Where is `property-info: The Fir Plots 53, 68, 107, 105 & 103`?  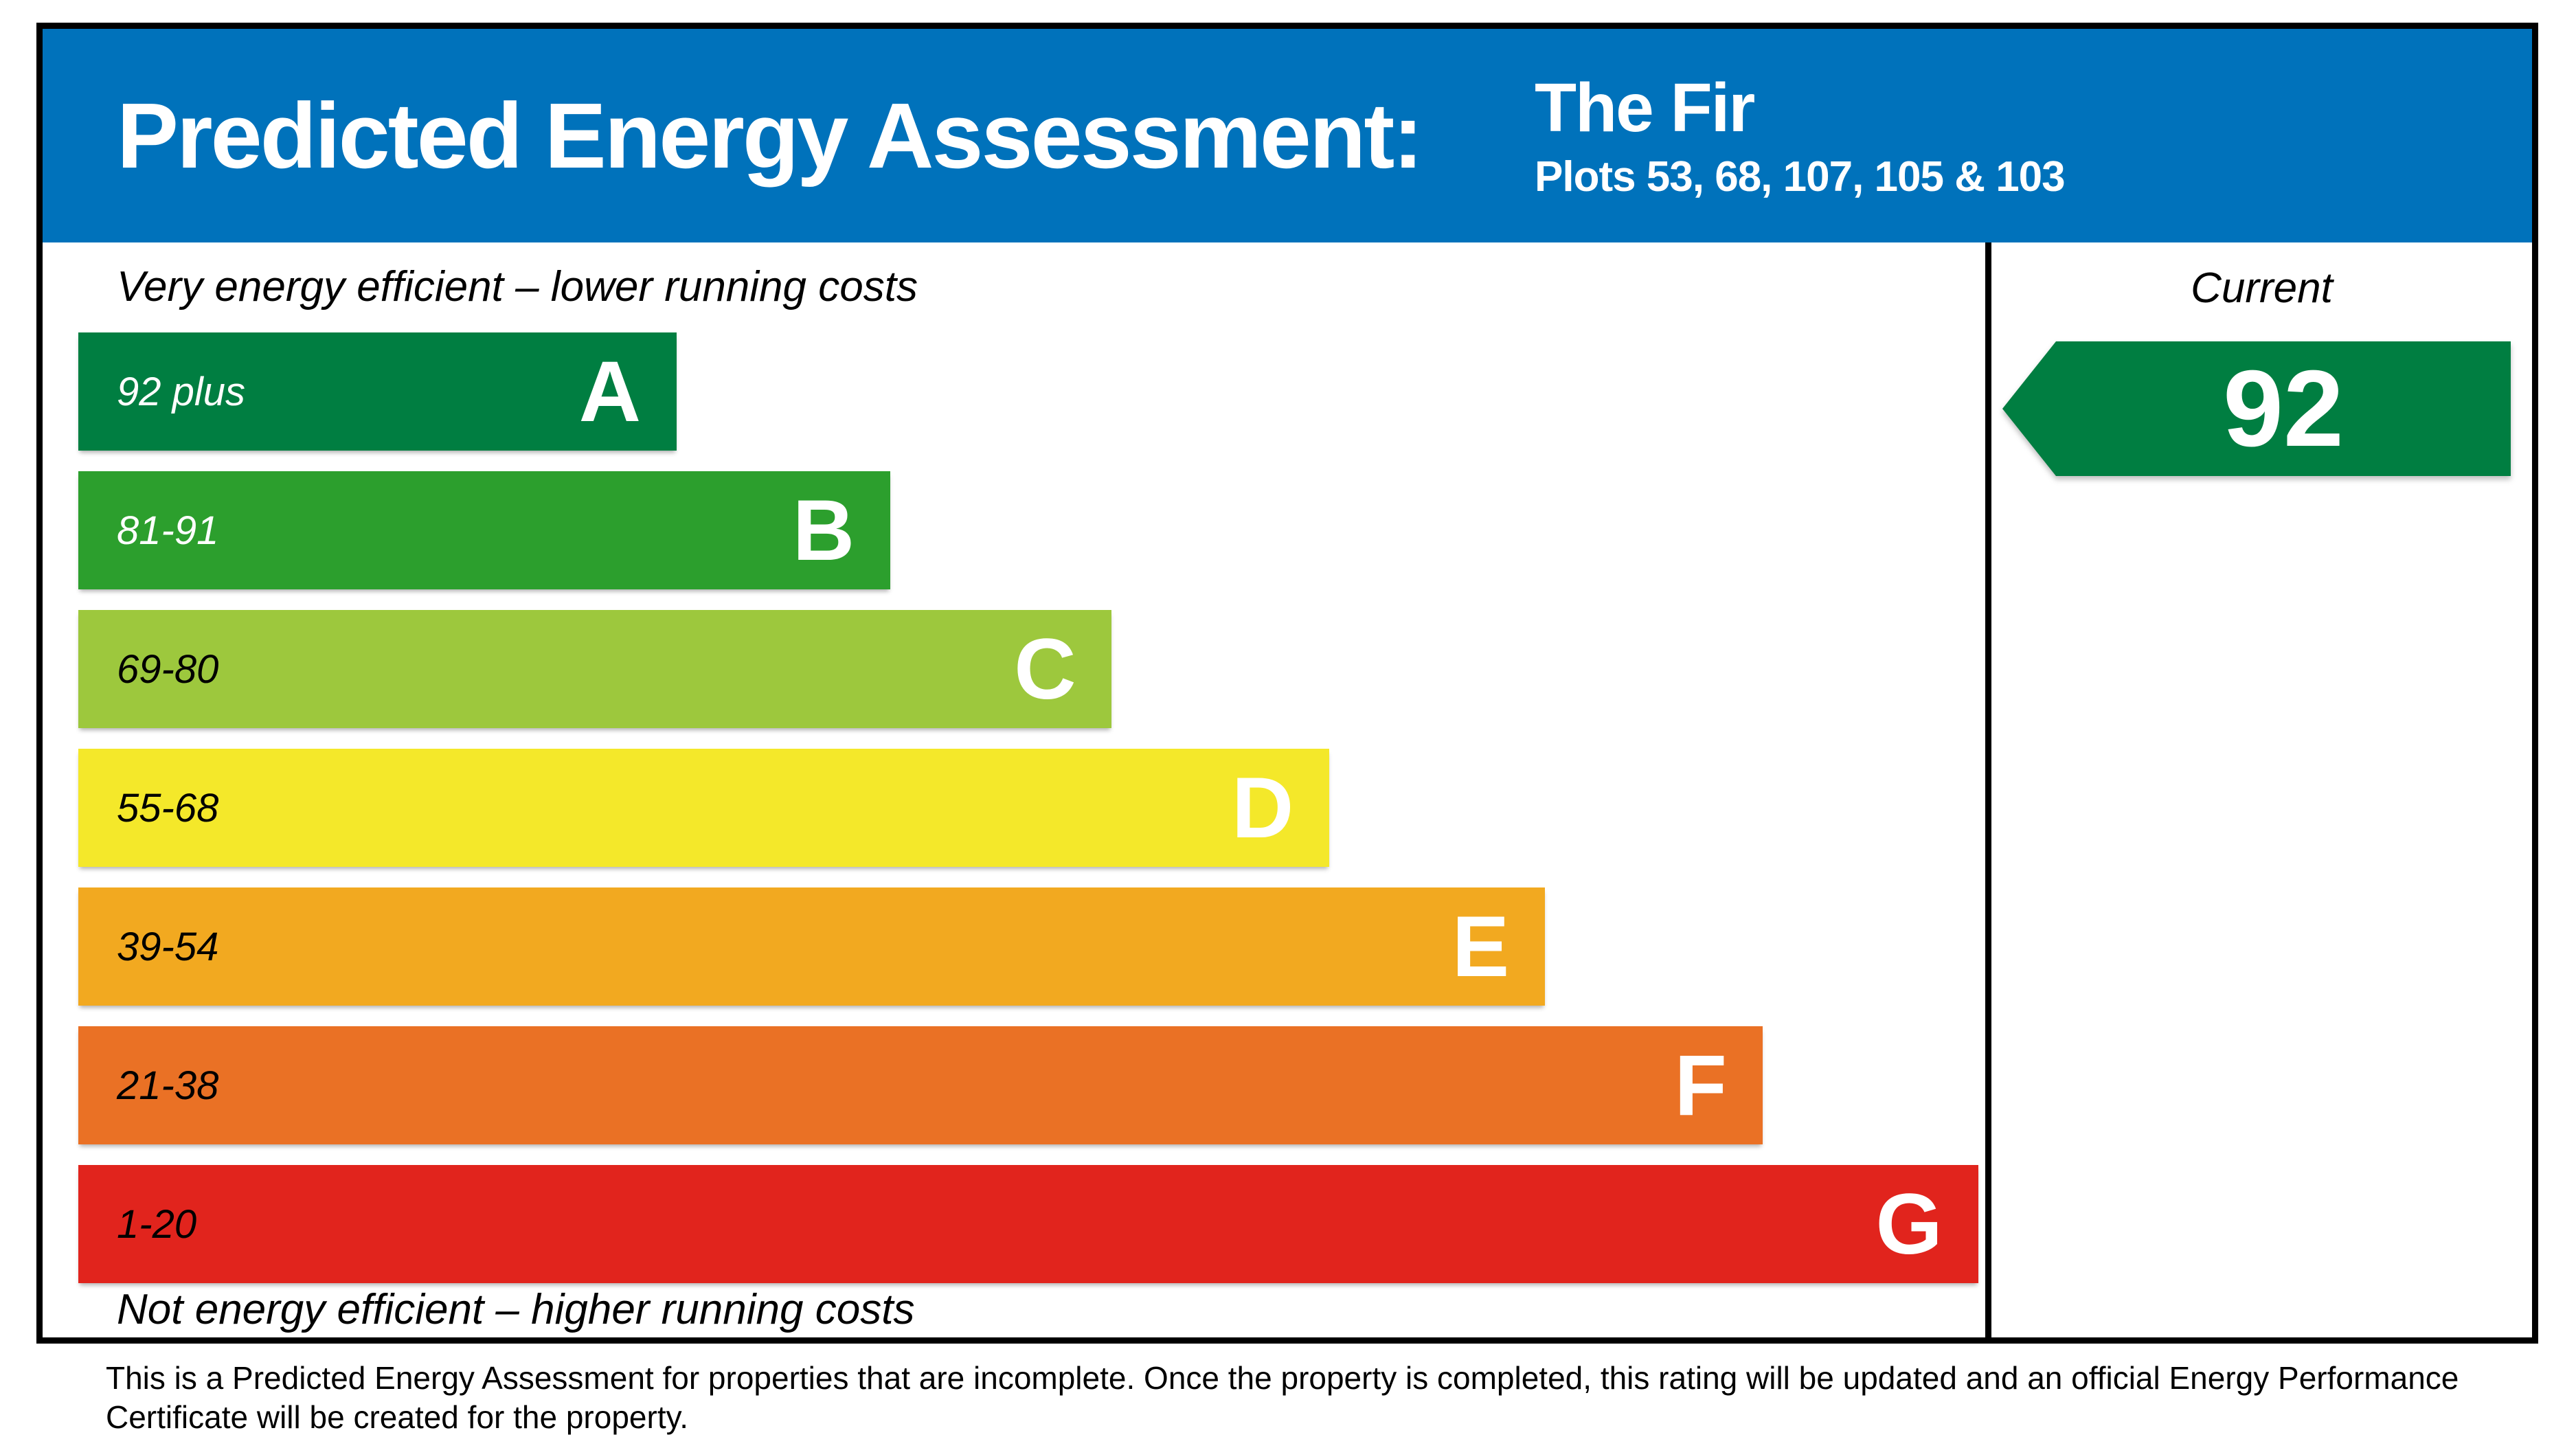
property-info: The Fir Plots 53, 68, 107, 105 & 103 is located at coordinates (1800, 136).